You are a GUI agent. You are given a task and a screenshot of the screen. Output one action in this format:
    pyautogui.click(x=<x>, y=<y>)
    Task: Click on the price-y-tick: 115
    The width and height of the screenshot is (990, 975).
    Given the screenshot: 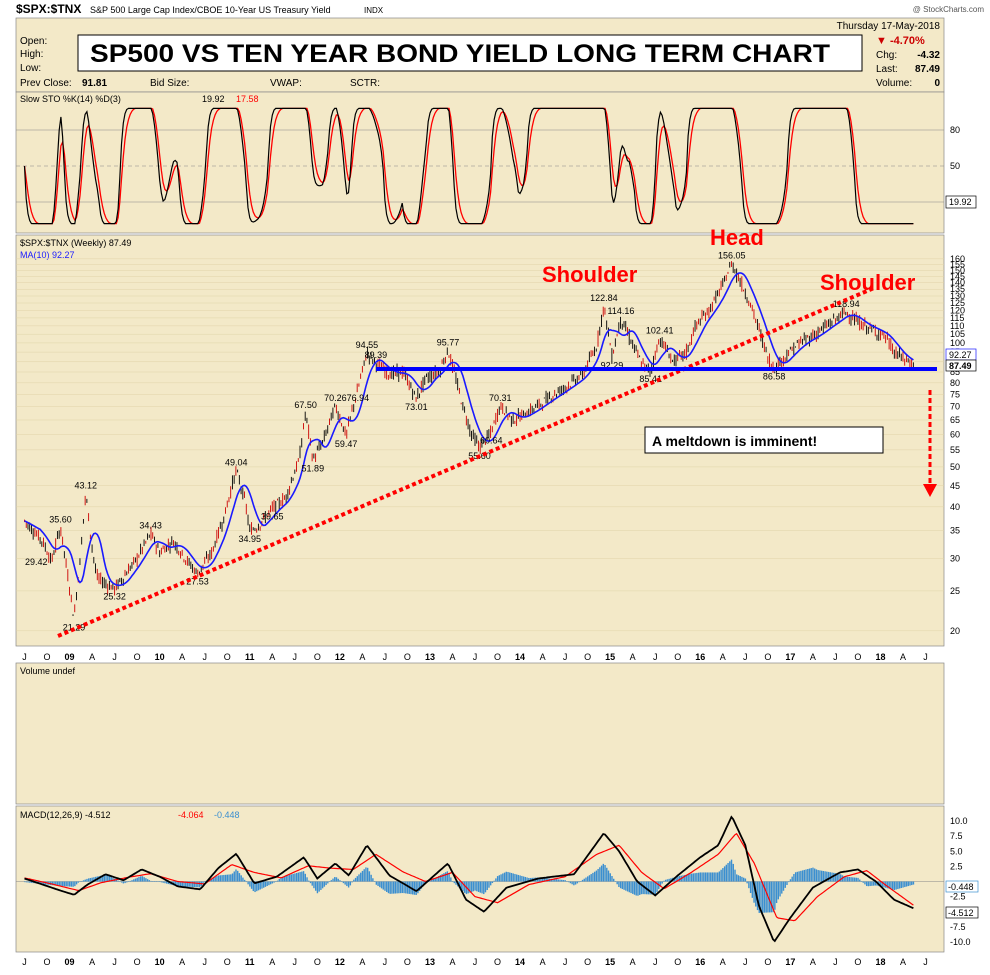 What is the action you would take?
    pyautogui.click(x=957, y=318)
    